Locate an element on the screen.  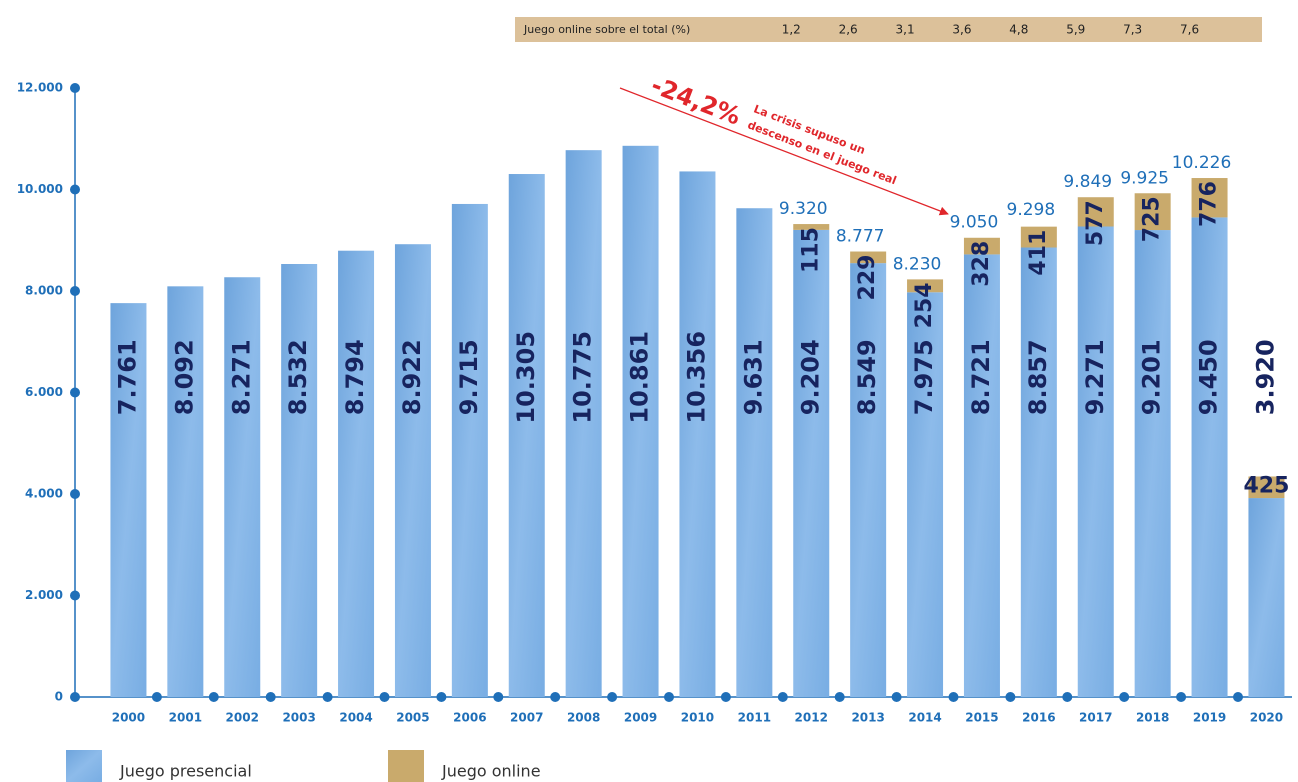
total-label: 8.777 is located at coordinates (860, 237).